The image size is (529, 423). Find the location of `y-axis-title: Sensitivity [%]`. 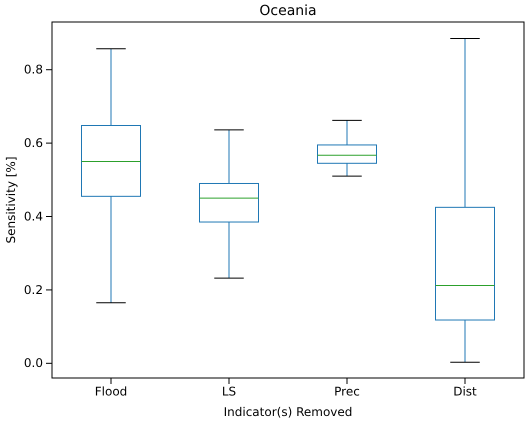

y-axis-title: Sensitivity [%] is located at coordinates (11, 200).